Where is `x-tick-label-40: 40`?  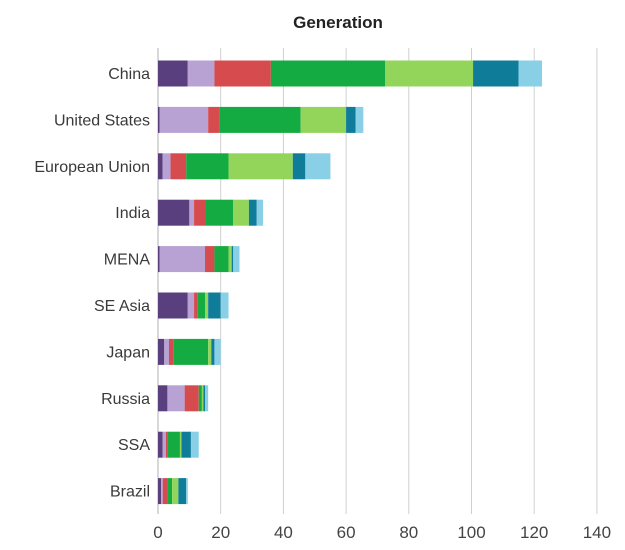
x-tick-label-40: 40 is located at coordinates (283, 532).